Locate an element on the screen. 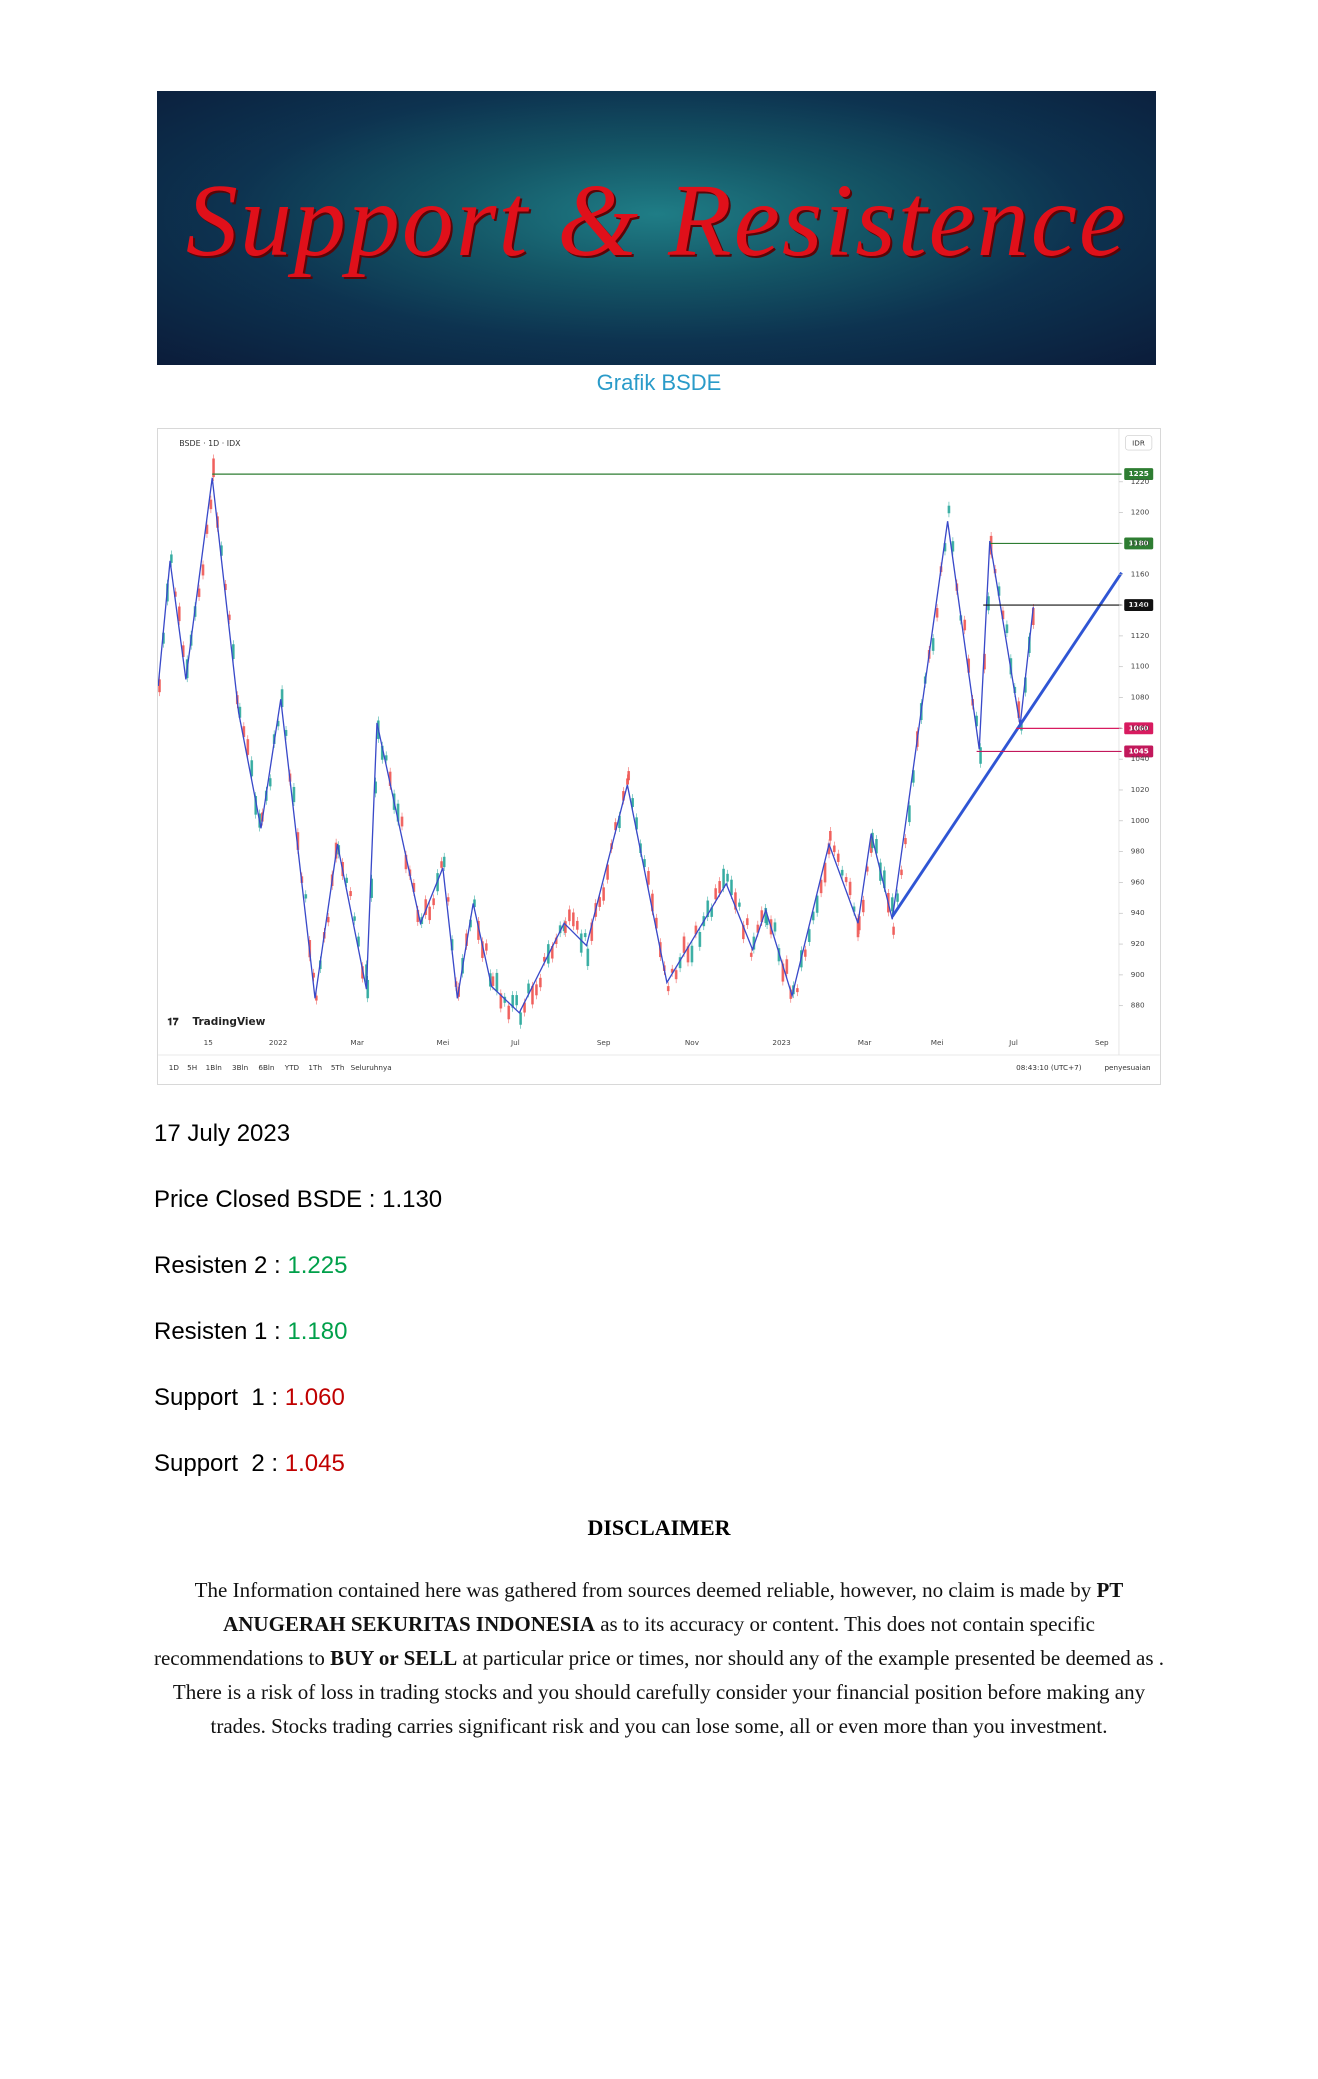 This screenshot has width=1318, height=2079. currency: IDR is located at coordinates (1138, 442).